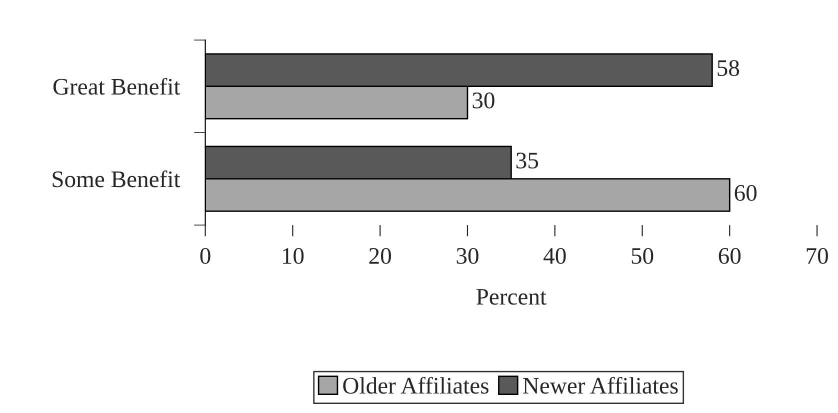 The width and height of the screenshot is (838, 413). Describe the element at coordinates (511, 297) in the screenshot. I see `x-axis-title: Percent` at that location.